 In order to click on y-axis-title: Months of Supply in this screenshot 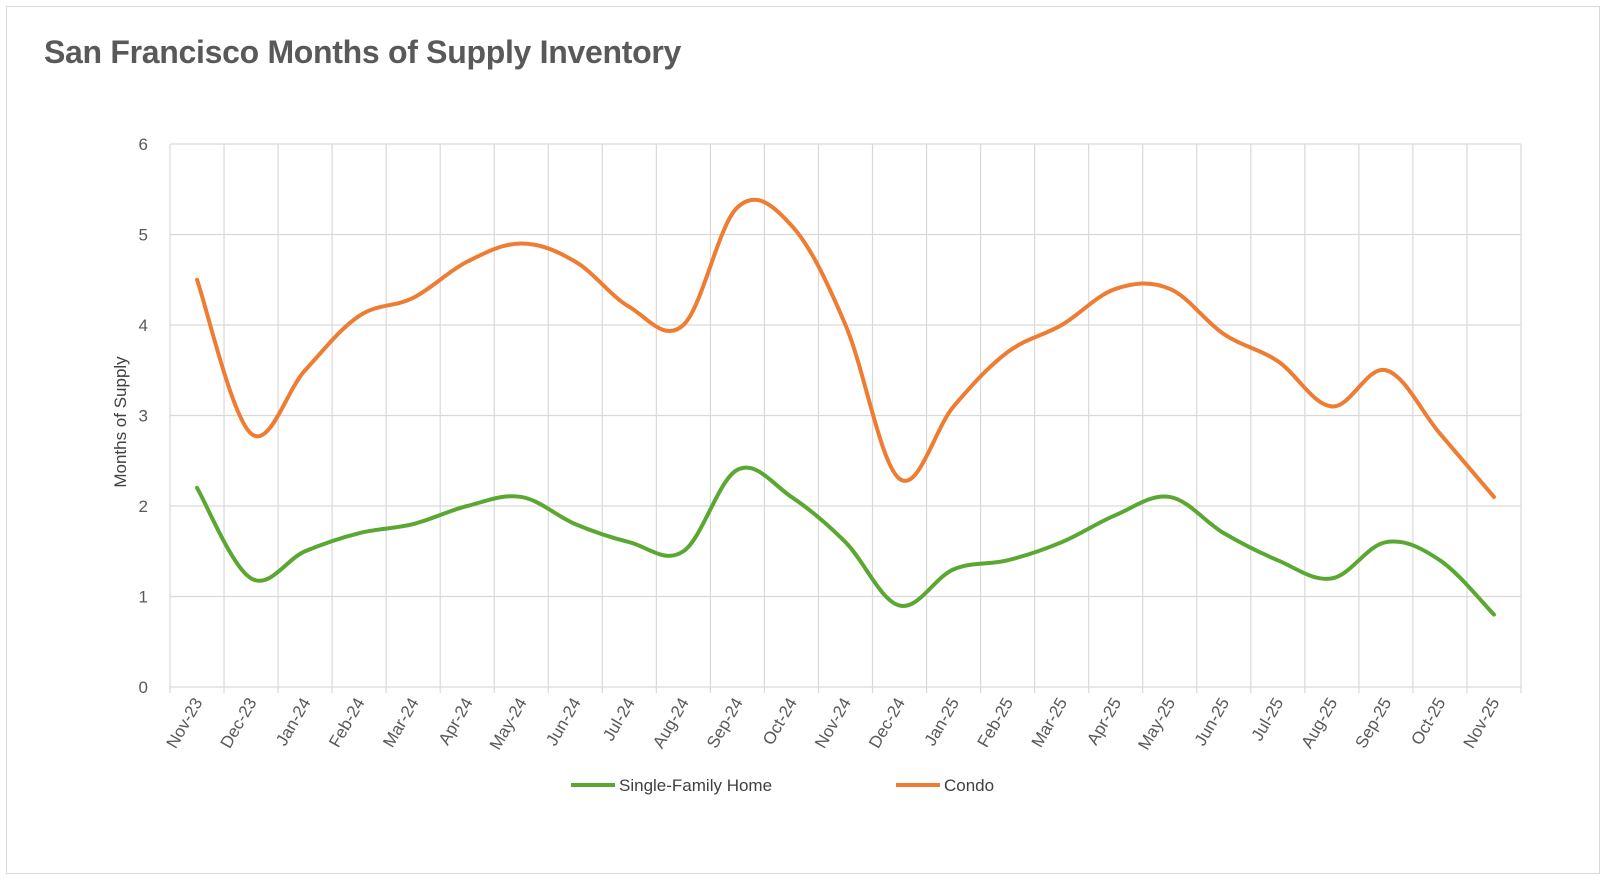, I will do `click(120, 422)`.